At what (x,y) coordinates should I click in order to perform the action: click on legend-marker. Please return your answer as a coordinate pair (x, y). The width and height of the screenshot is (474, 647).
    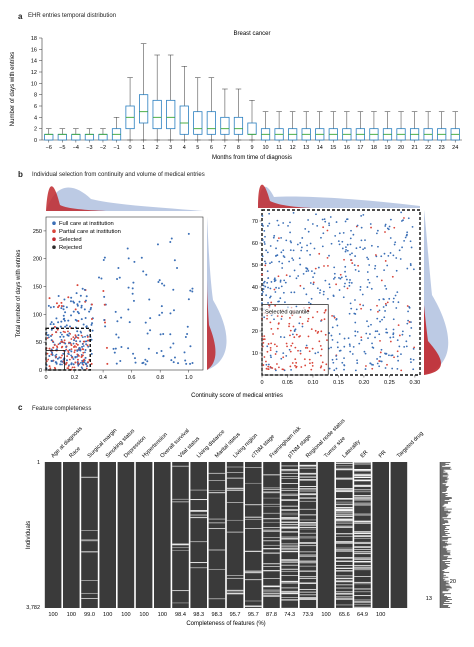
    Looking at the image, I should click on (54, 247).